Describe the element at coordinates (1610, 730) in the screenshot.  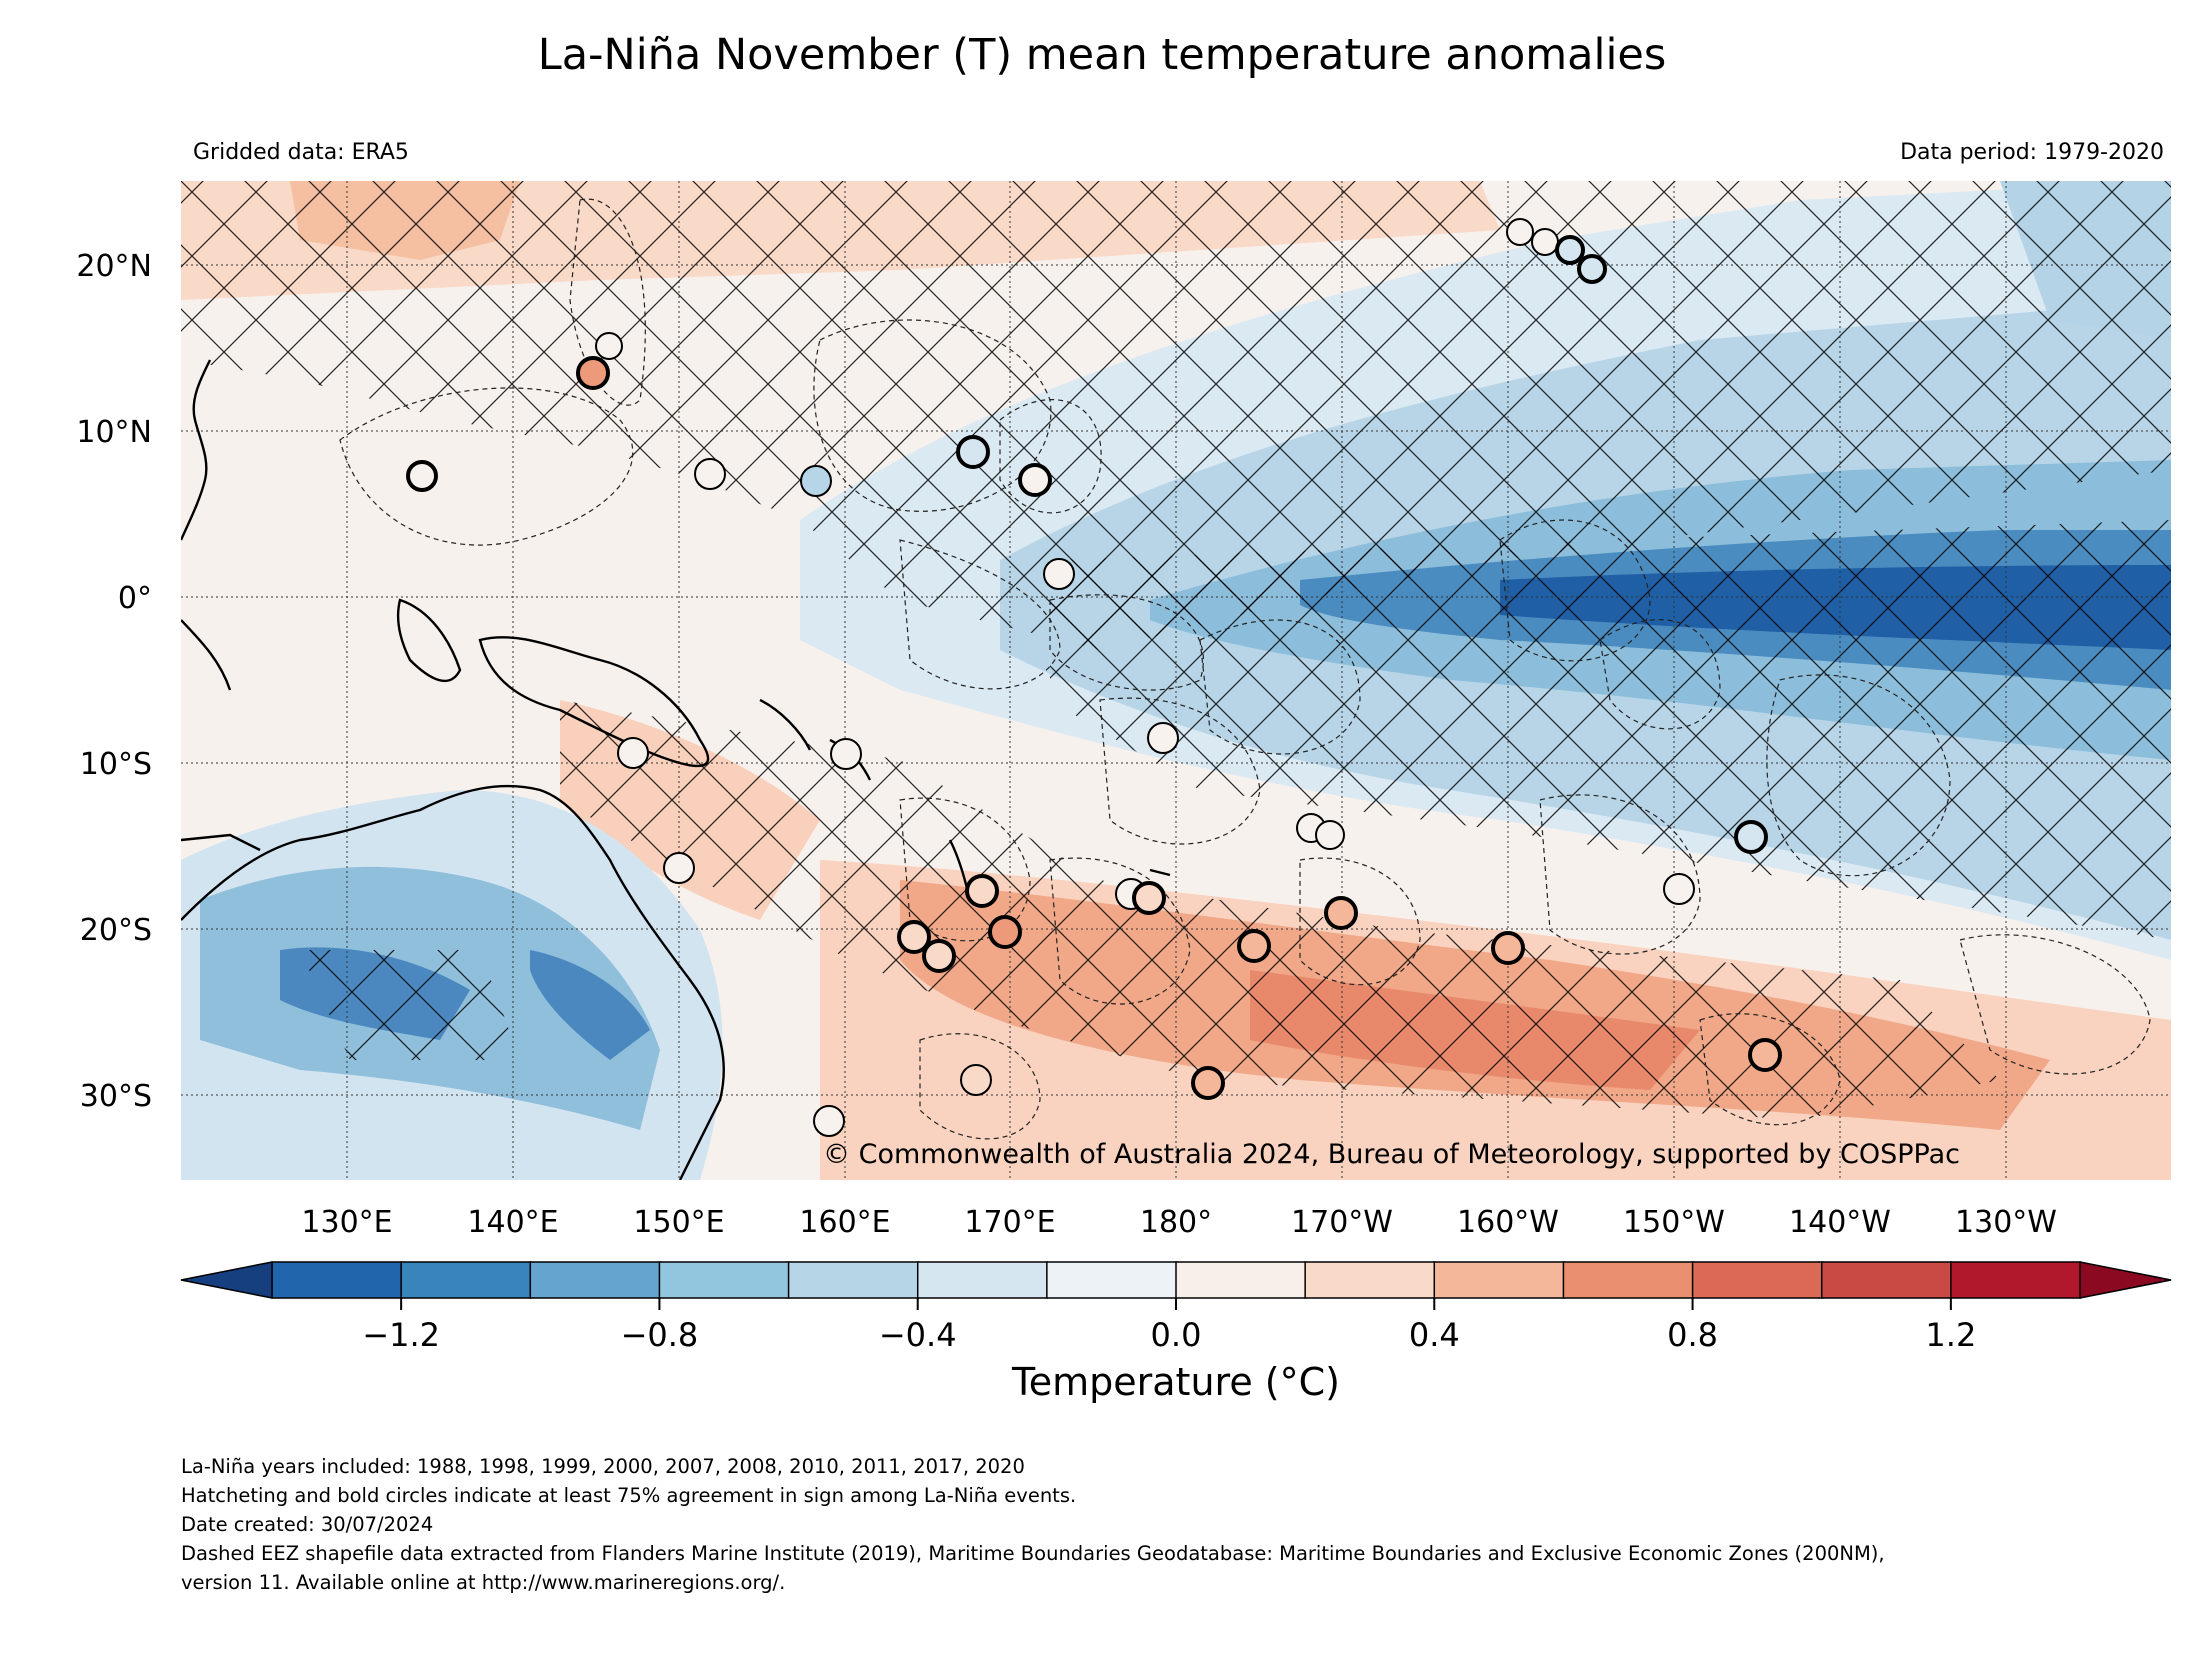
I see `agreement-hatching-cold-tongue` at that location.